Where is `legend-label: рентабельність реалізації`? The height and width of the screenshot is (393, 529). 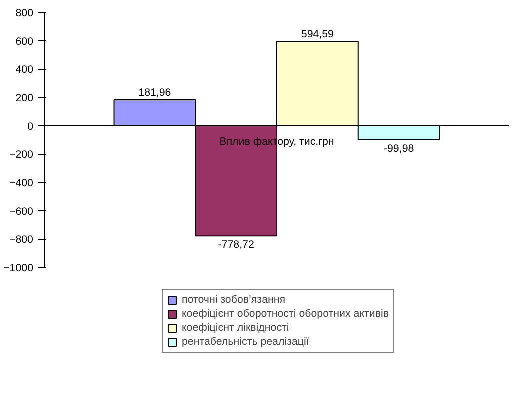
legend-label: рентабельність реалізації is located at coordinates (246, 342).